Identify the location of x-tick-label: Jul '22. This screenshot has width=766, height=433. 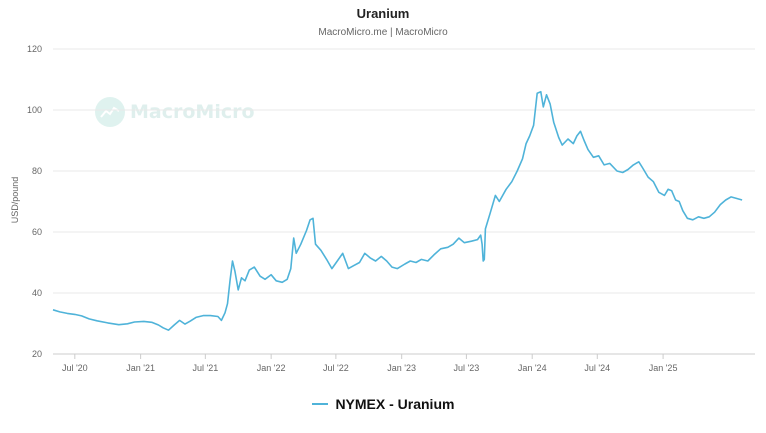
(336, 368).